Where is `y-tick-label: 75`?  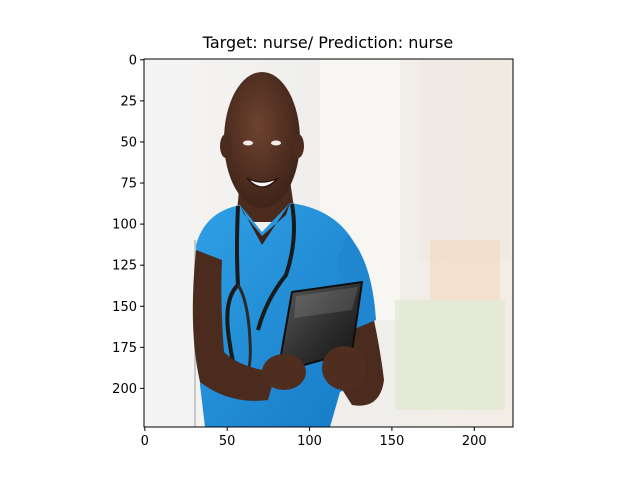
y-tick-label: 75 is located at coordinates (128, 184).